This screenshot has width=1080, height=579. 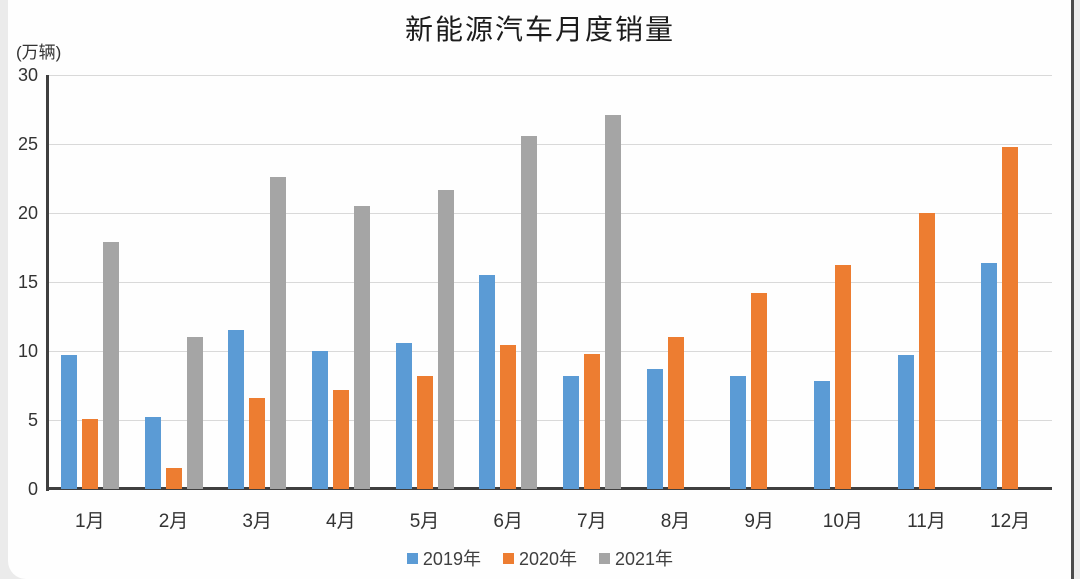 I want to click on bar-2020年-3月, so click(x=257, y=443).